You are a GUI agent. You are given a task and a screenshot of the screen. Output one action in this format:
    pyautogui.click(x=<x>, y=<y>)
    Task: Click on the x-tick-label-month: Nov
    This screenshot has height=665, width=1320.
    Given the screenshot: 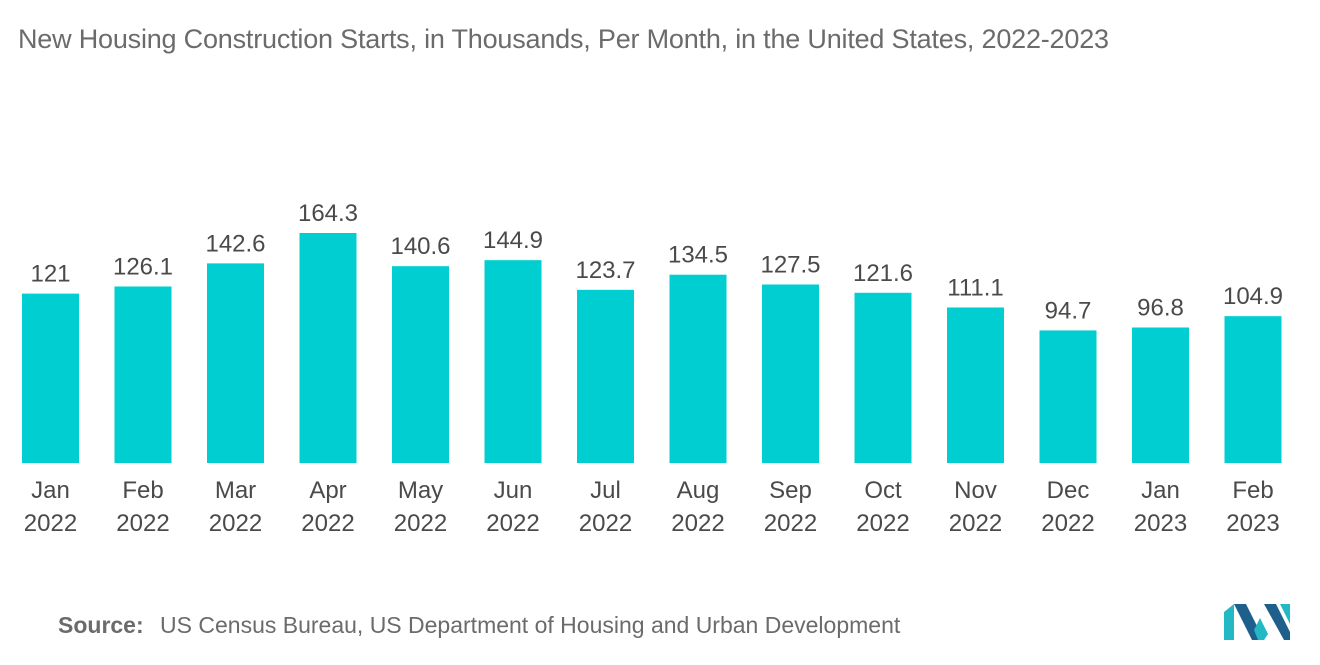 What is the action you would take?
    pyautogui.click(x=975, y=490)
    